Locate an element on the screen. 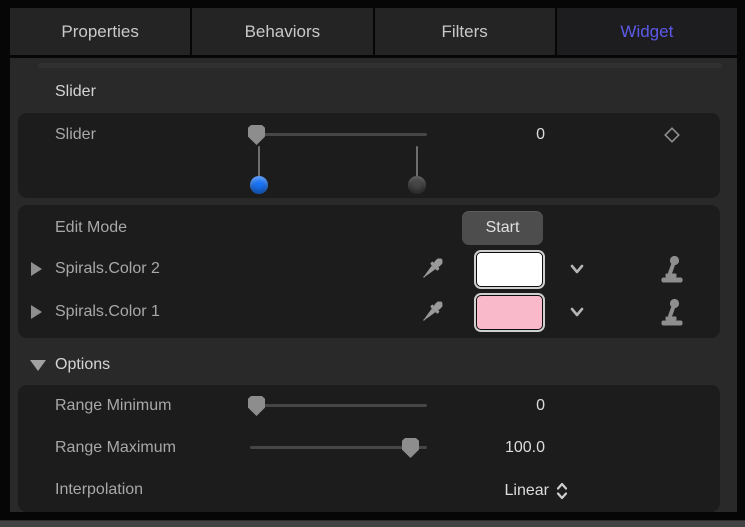 The height and width of the screenshot is (527, 745). slider-value: 0 is located at coordinates (540, 134).